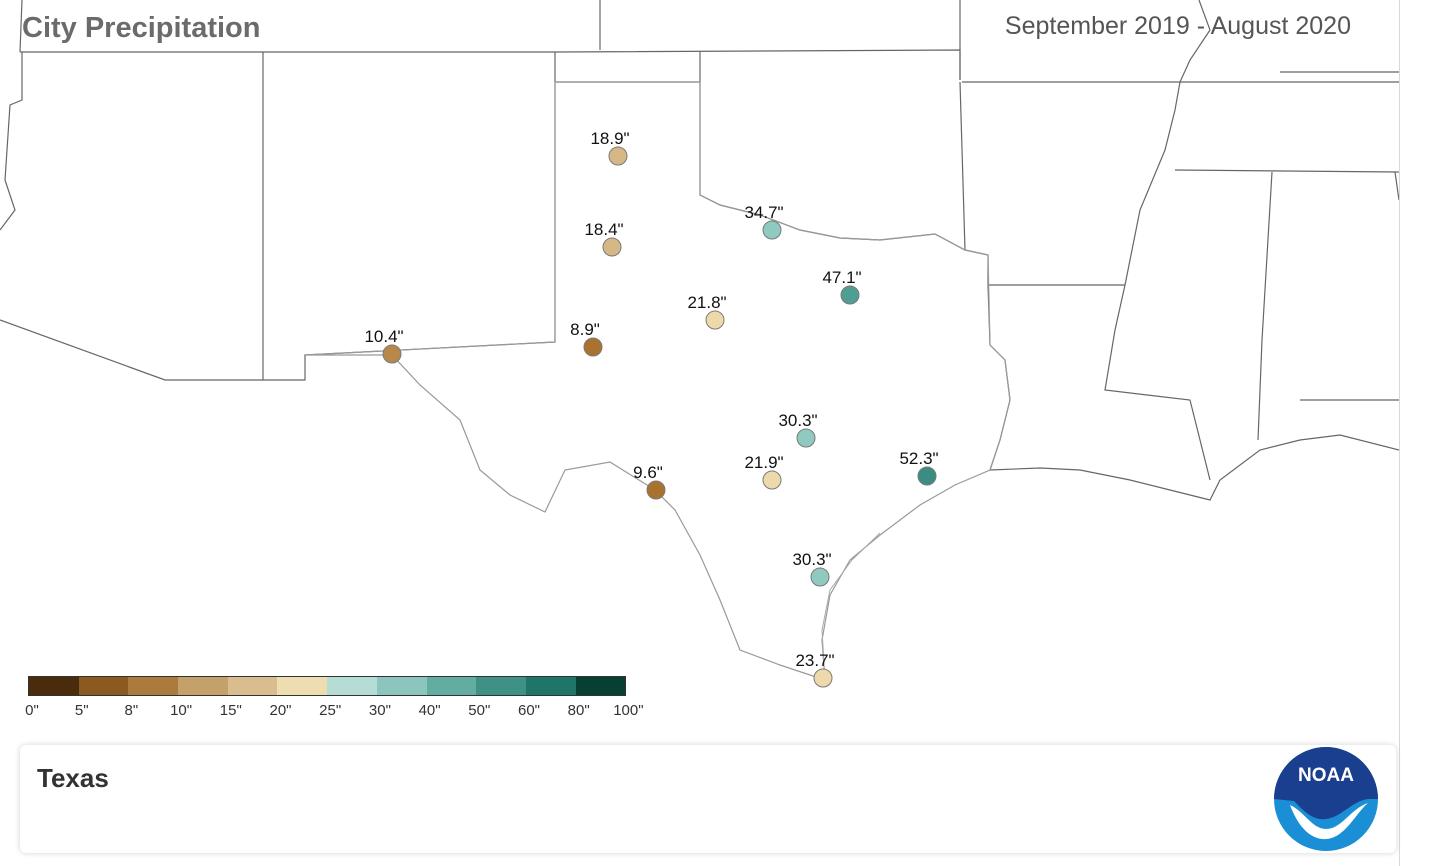 Image resolution: width=1429 pixels, height=866 pixels. Describe the element at coordinates (708, 799) in the screenshot. I see `region-card: Texas NOAA` at that location.